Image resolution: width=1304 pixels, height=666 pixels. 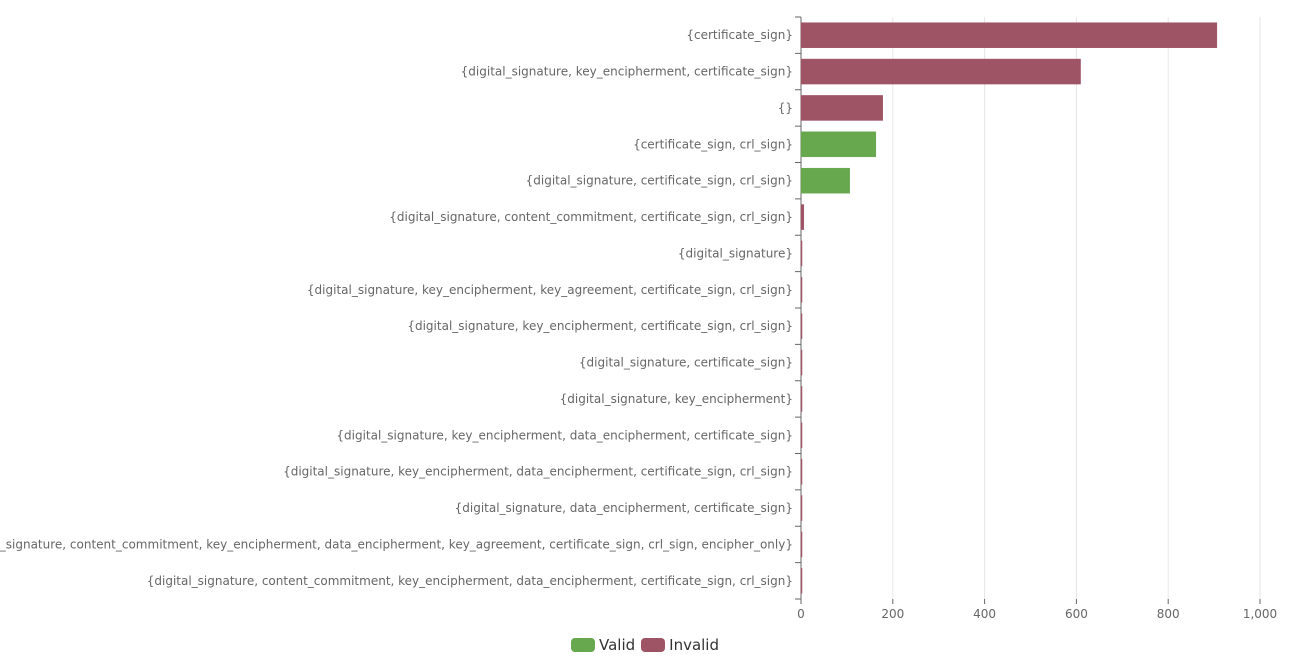 I want to click on y-tick-label: {digital_signature, key_encipherment}, so click(x=676, y=399).